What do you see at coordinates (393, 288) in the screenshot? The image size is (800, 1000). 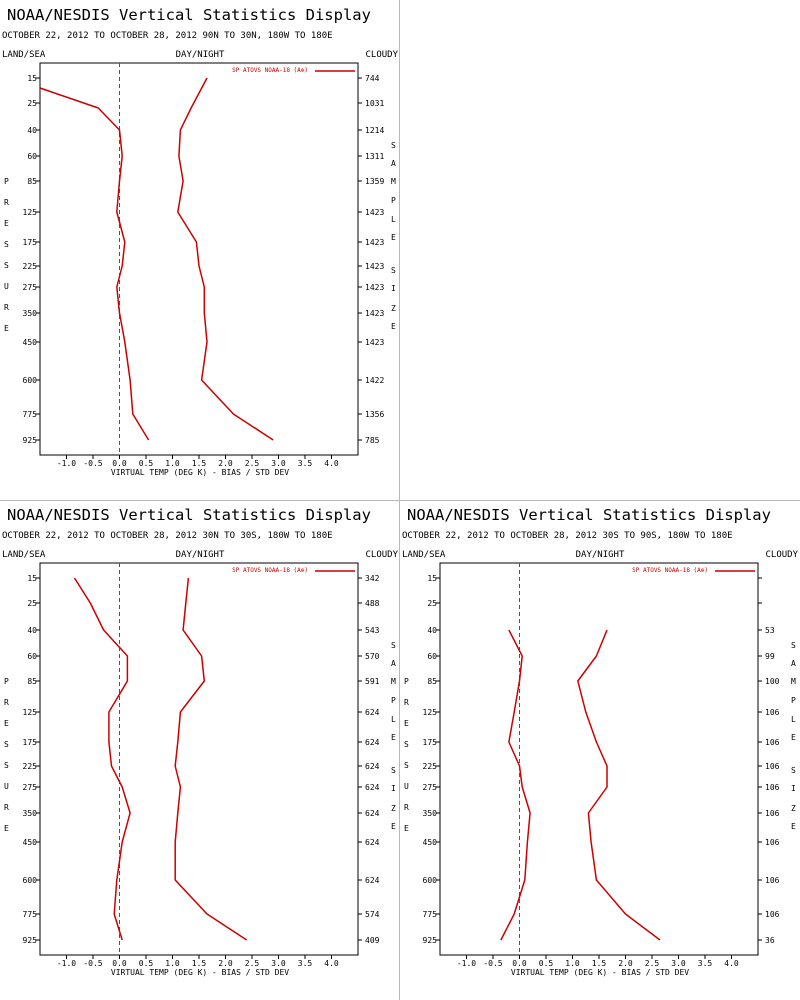 I see `sample-size-axis-letter: I` at bounding box center [393, 288].